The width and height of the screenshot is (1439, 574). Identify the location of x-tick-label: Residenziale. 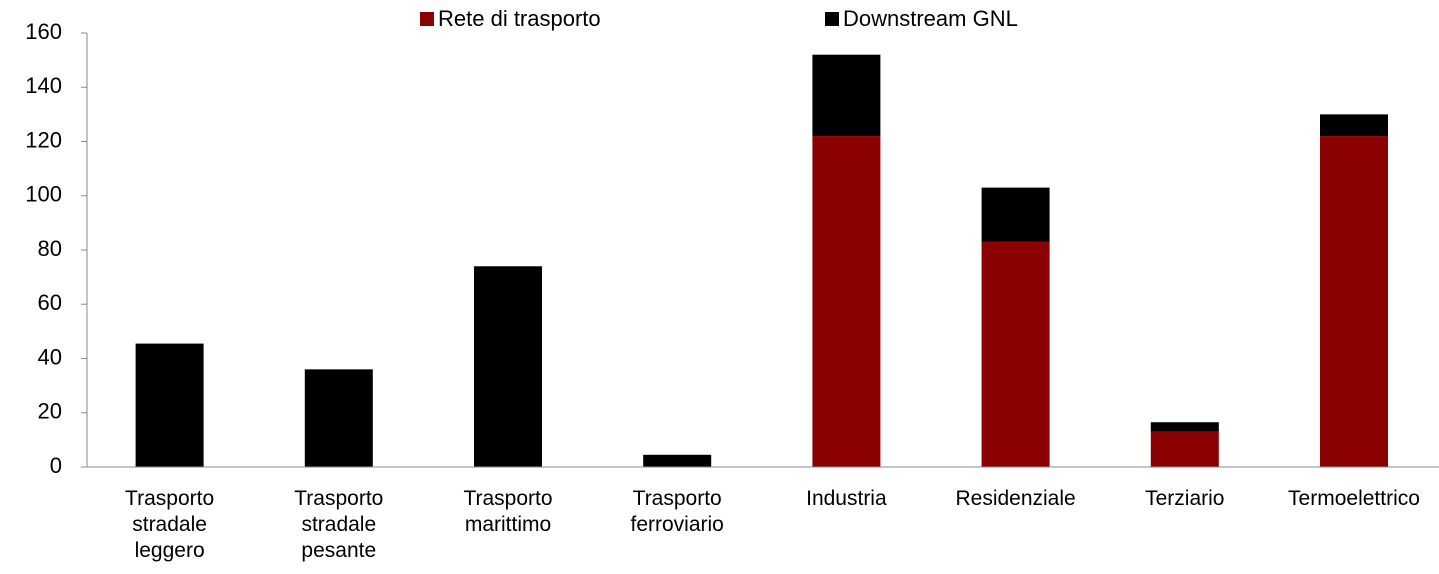
(1015, 498).